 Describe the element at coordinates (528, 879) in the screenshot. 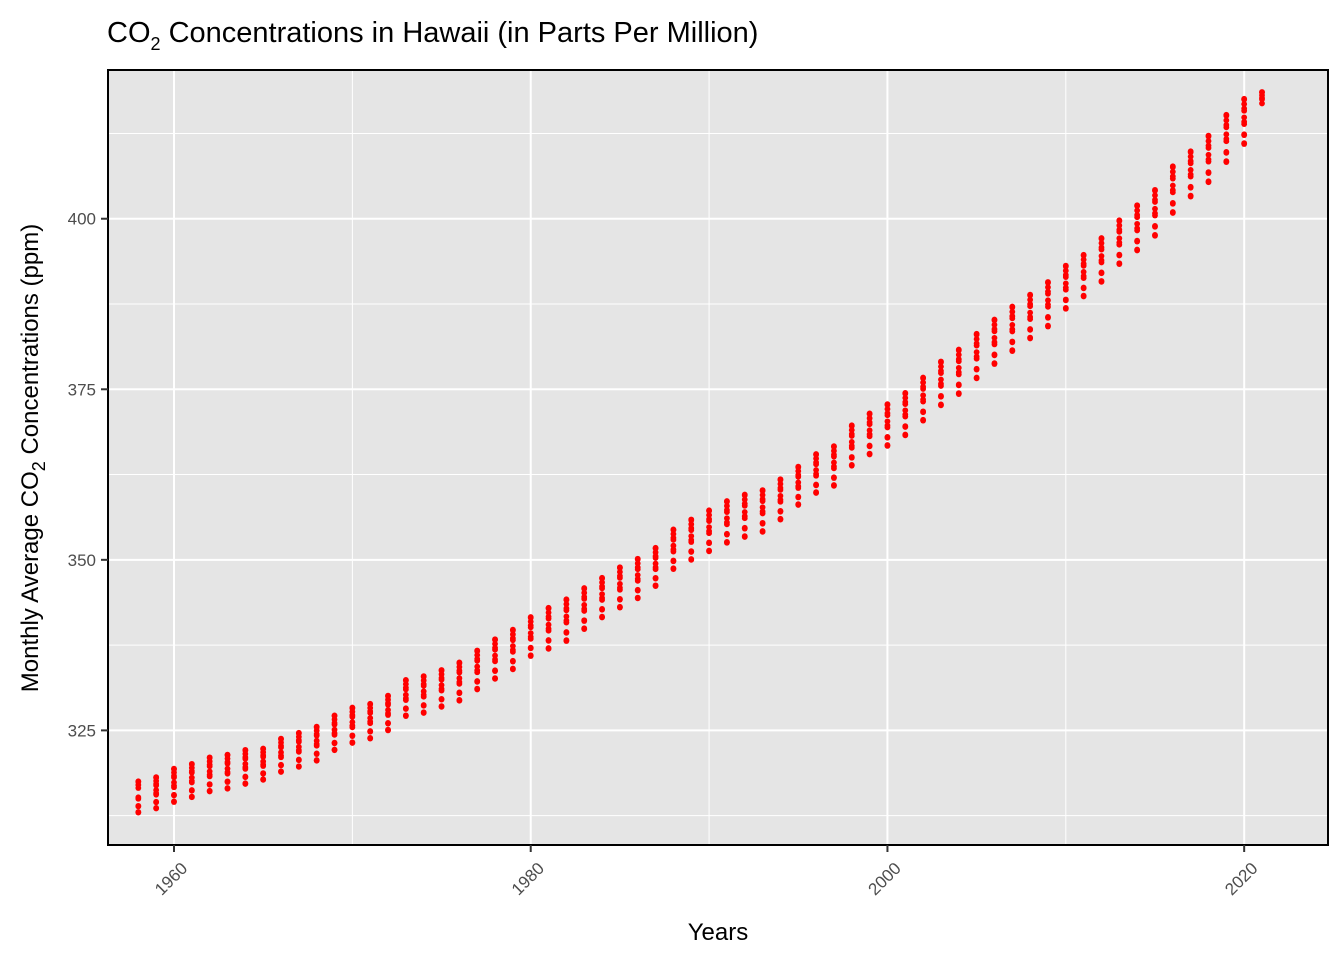

I see `x-tick-label: 1980` at that location.